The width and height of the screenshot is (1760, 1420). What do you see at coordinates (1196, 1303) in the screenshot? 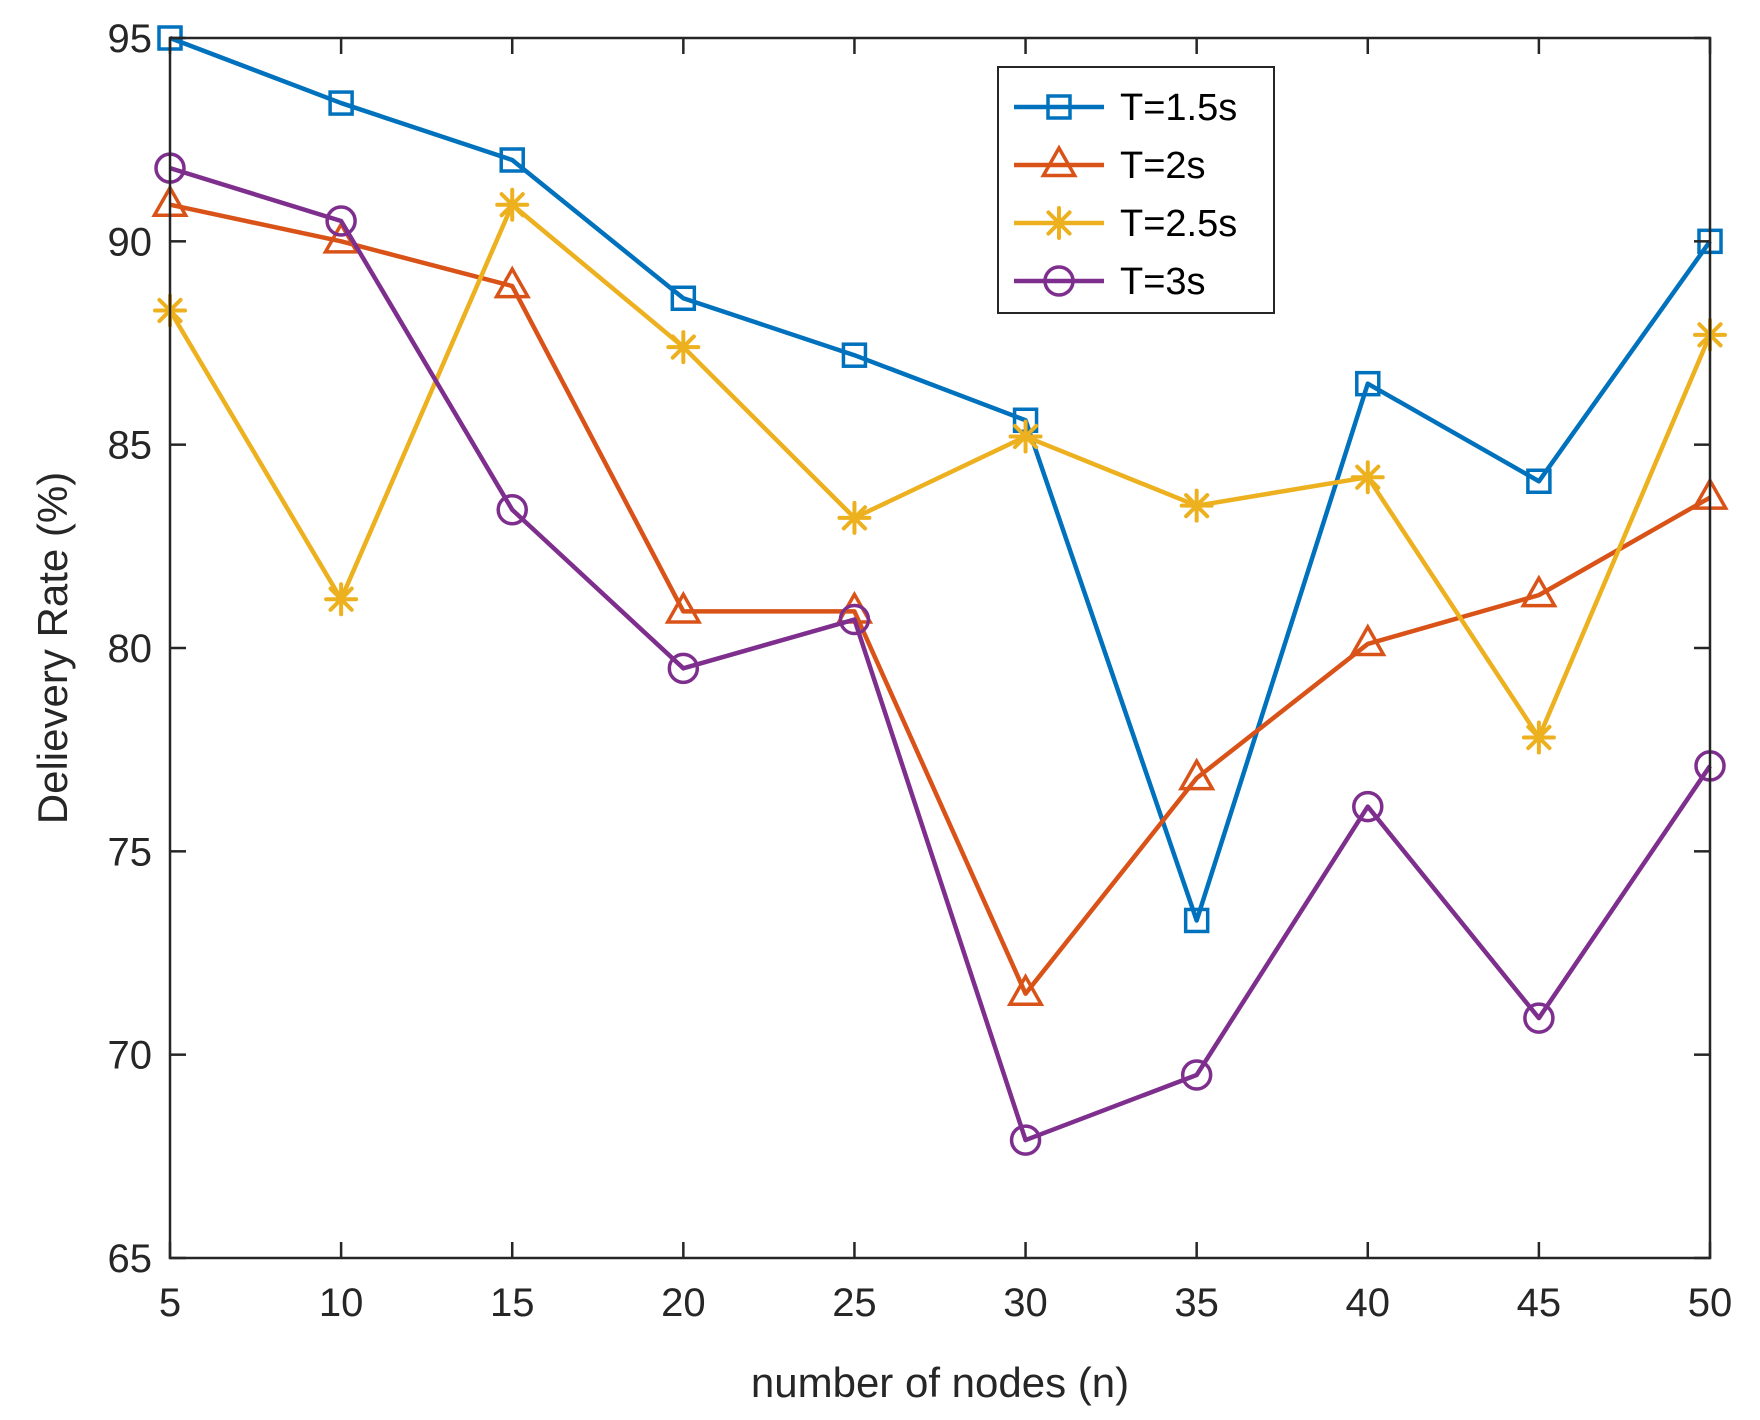
I see `x-tick-label: 35` at bounding box center [1196, 1303].